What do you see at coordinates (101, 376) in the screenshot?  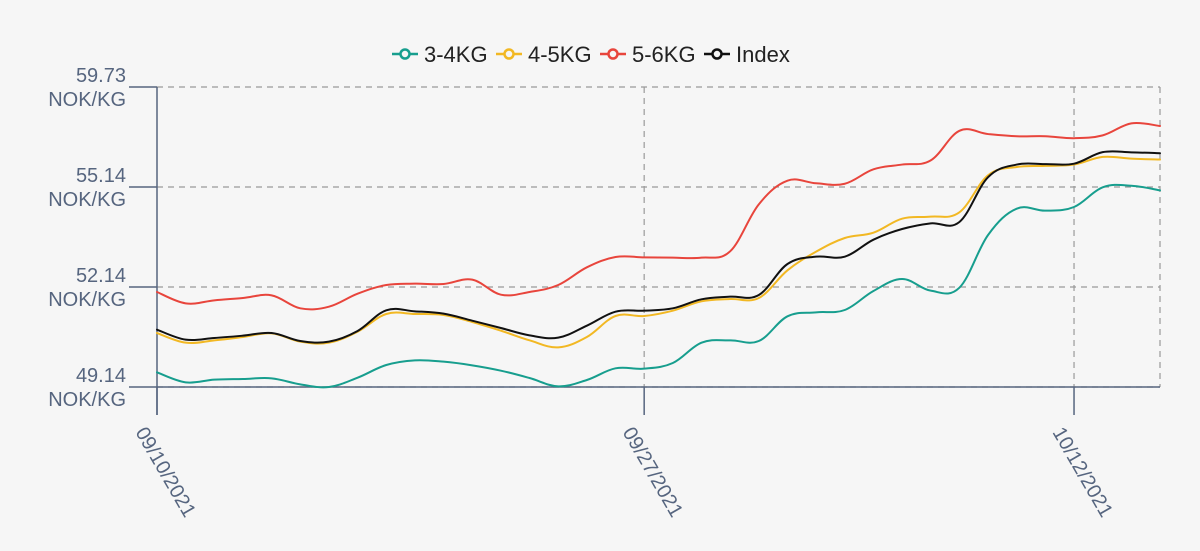 I see `y-tick-label: 49.14` at bounding box center [101, 376].